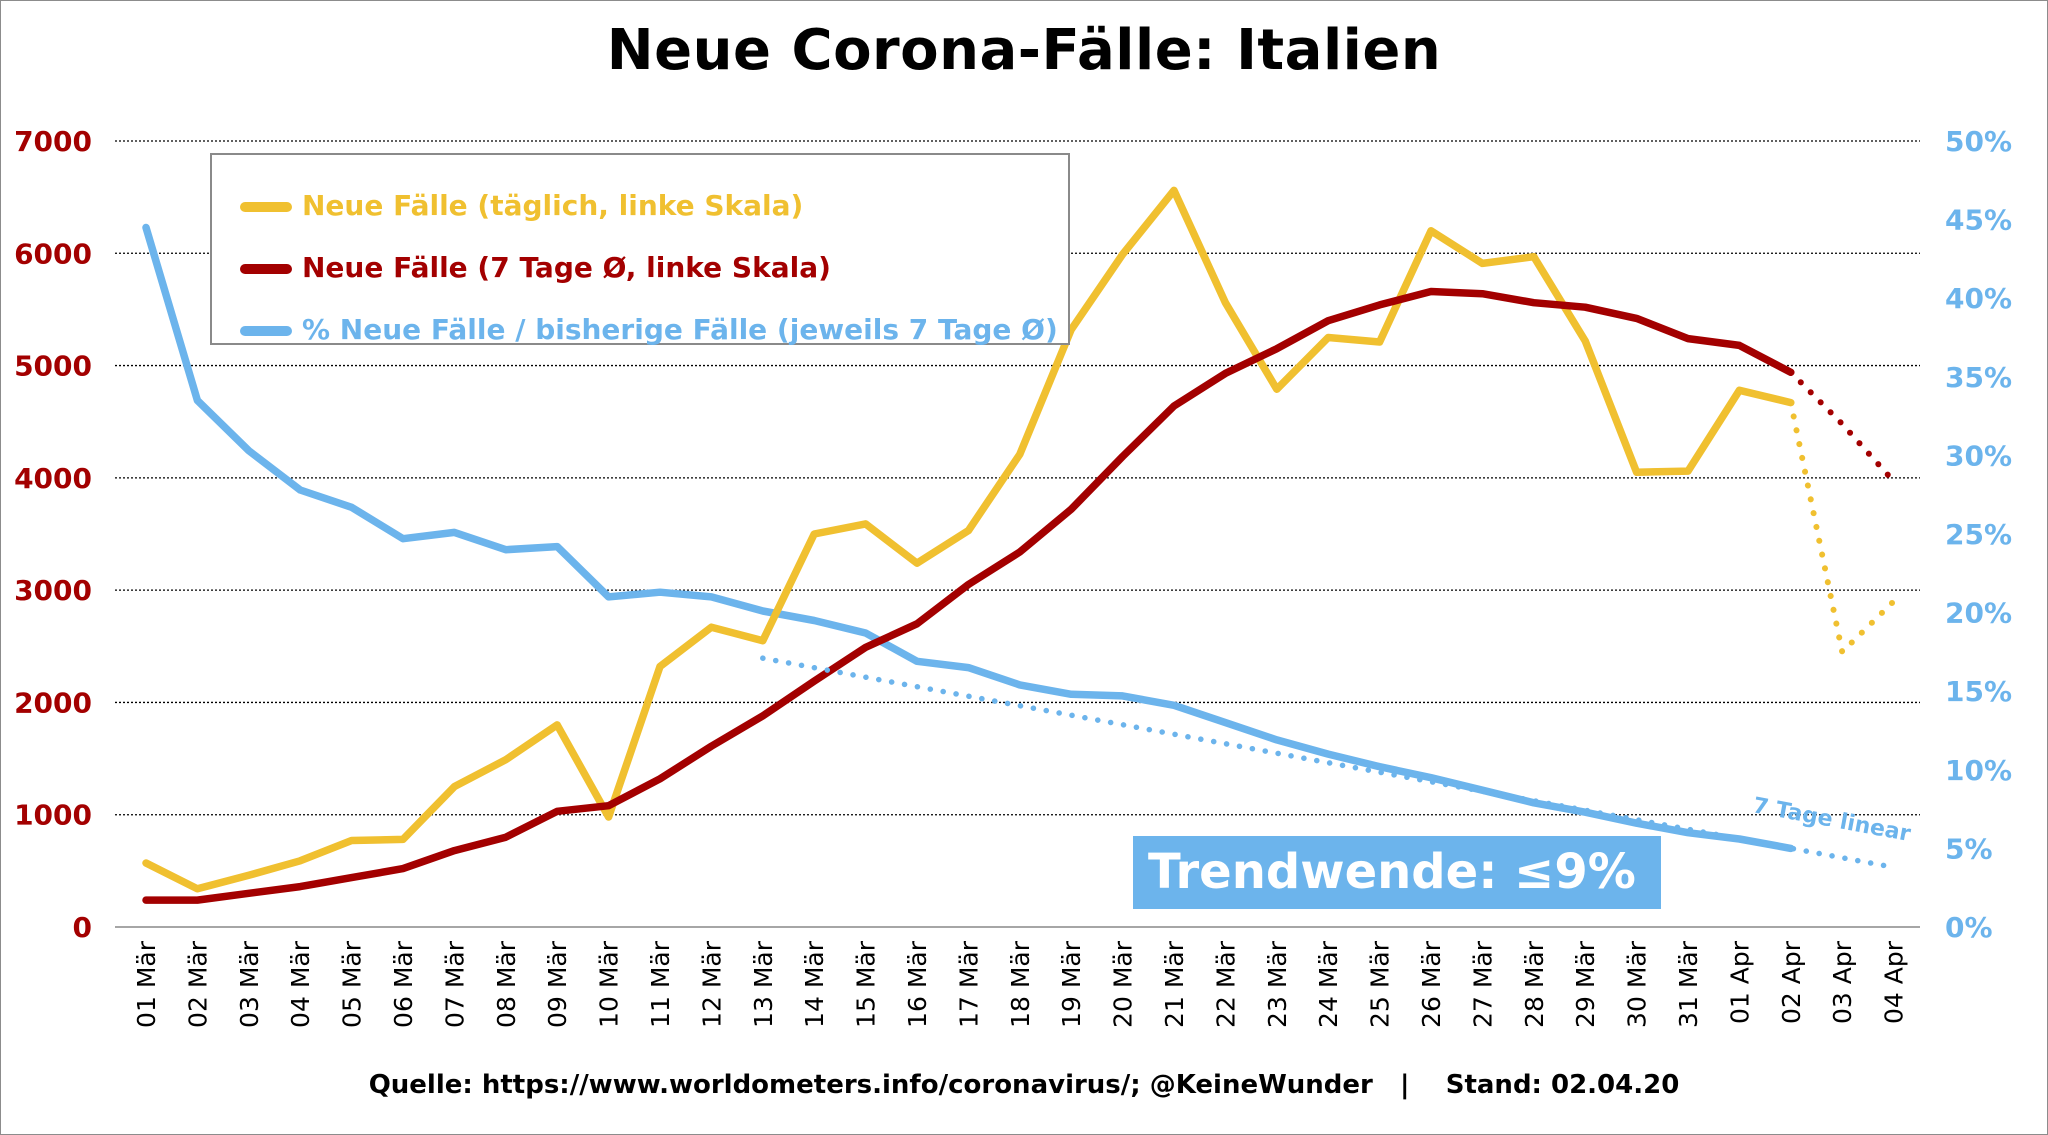  I want to click on x-tick-label: 14 Mär, so click(814, 984).